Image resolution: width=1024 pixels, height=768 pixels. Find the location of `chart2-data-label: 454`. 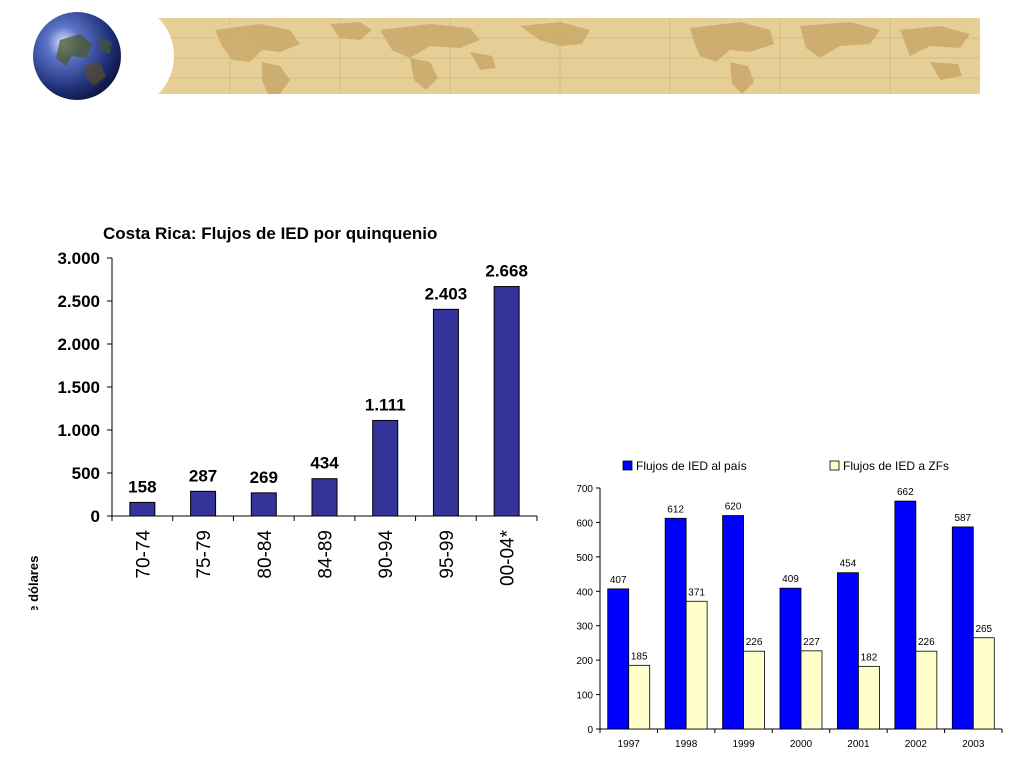

chart2-data-label: 454 is located at coordinates (848, 564).